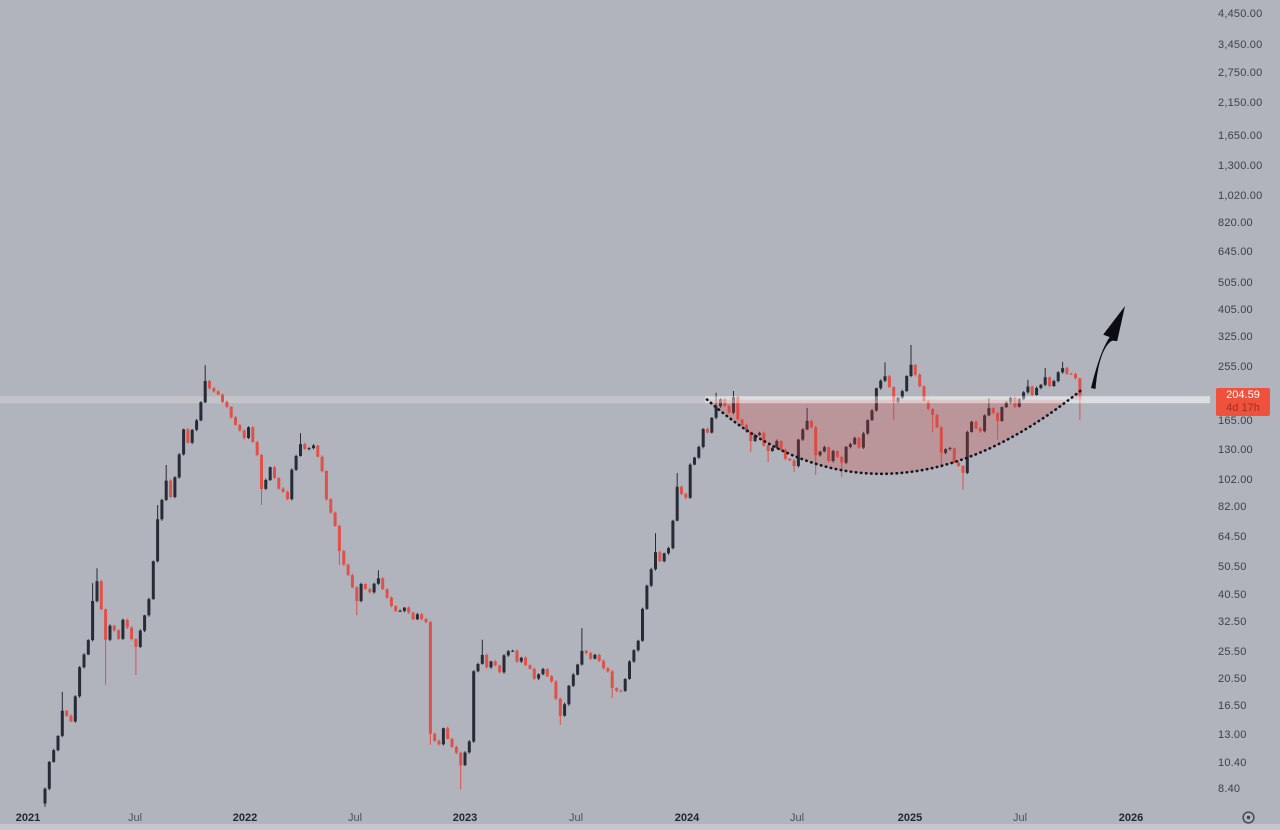  What do you see at coordinates (1235, 309) in the screenshot?
I see `price-tick-label: 405.00` at bounding box center [1235, 309].